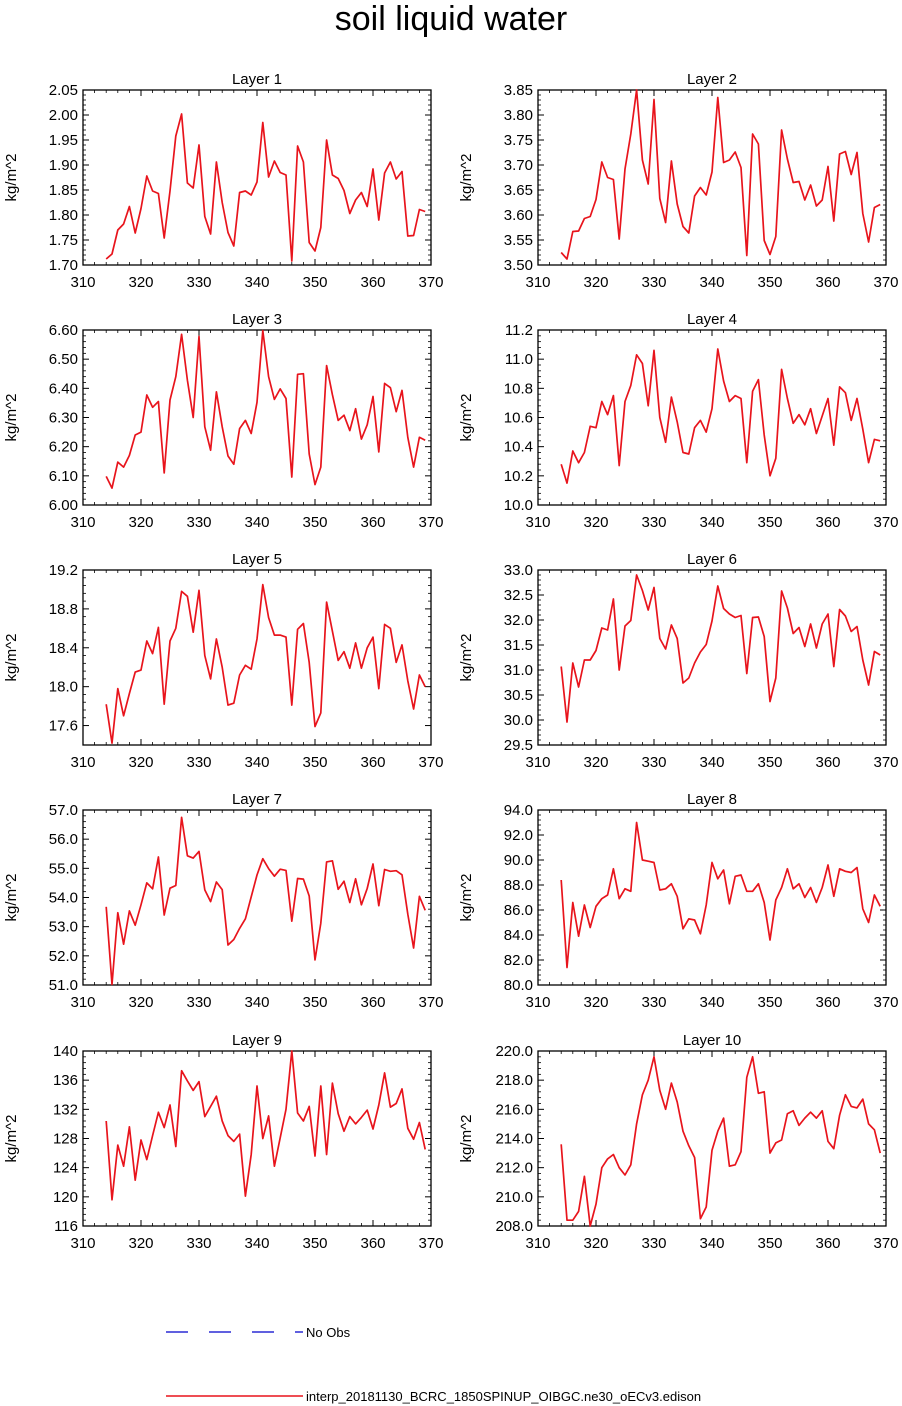 This screenshot has height=1406, width=902. I want to click on y-tick-label: 2.00, so click(63, 115).